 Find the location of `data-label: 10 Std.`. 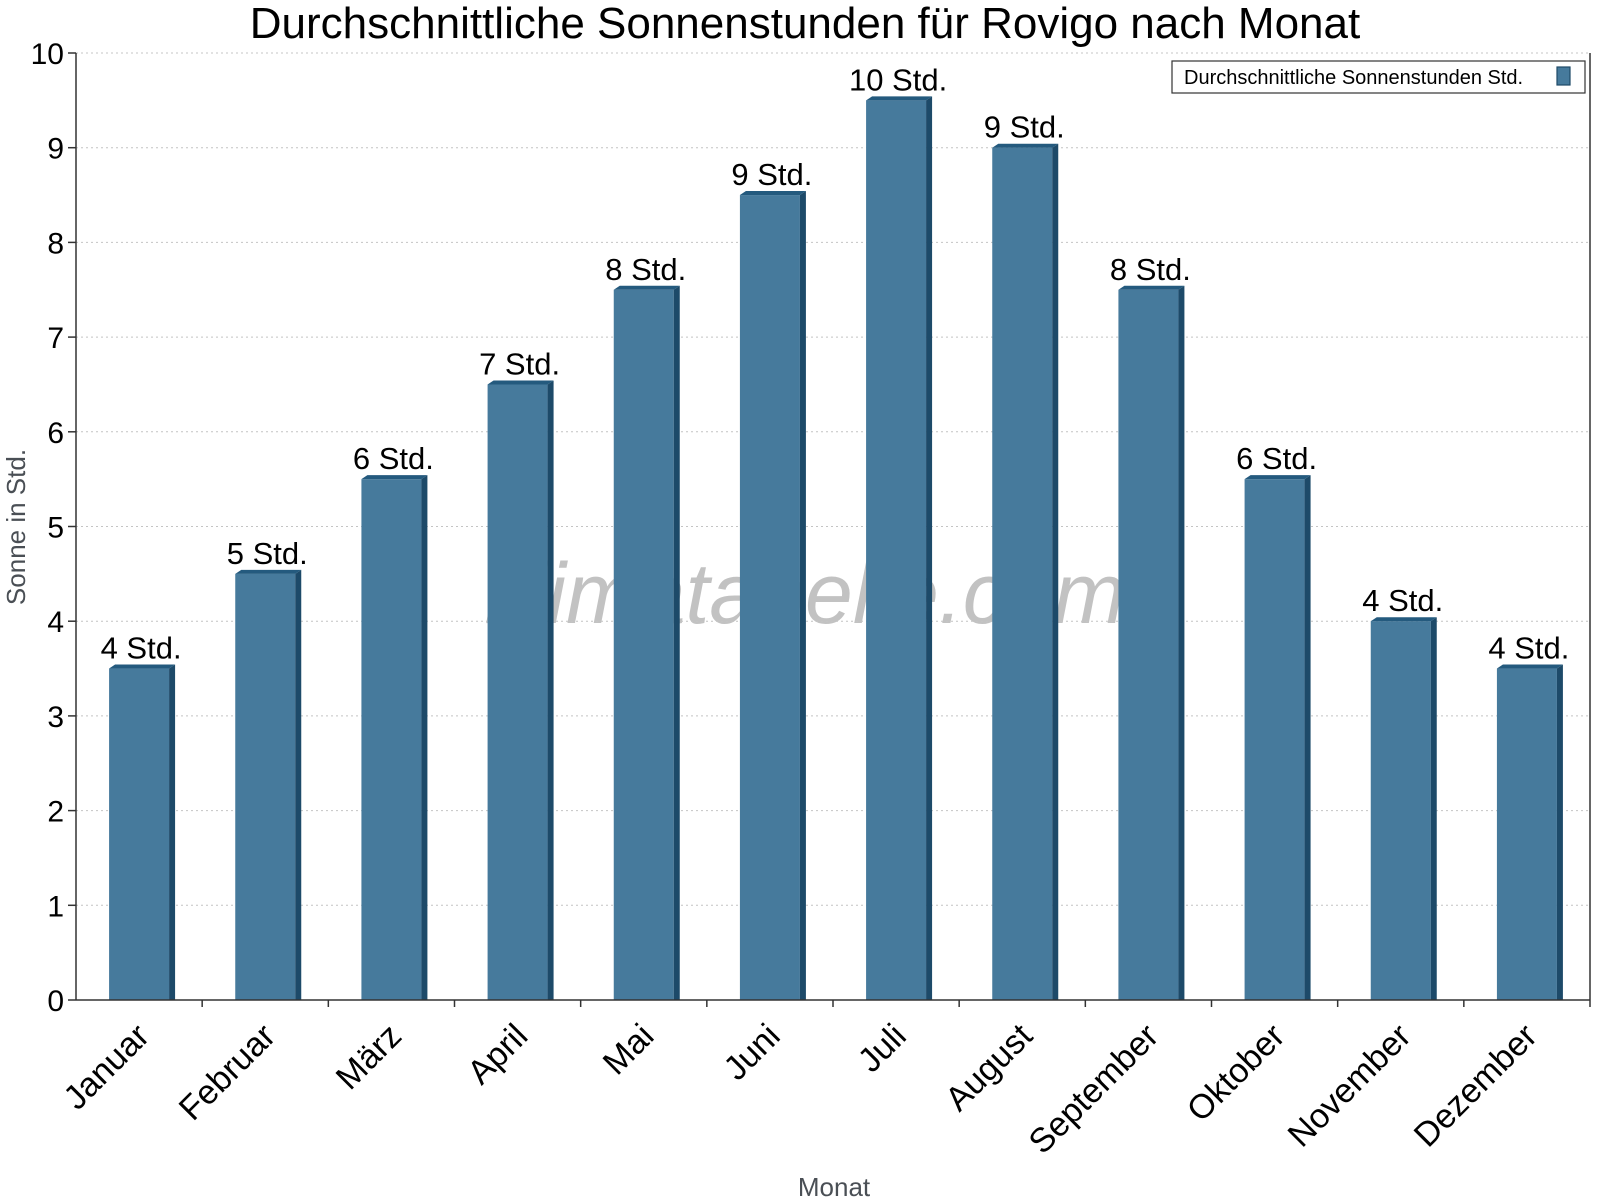

data-label: 10 Std. is located at coordinates (898, 79).